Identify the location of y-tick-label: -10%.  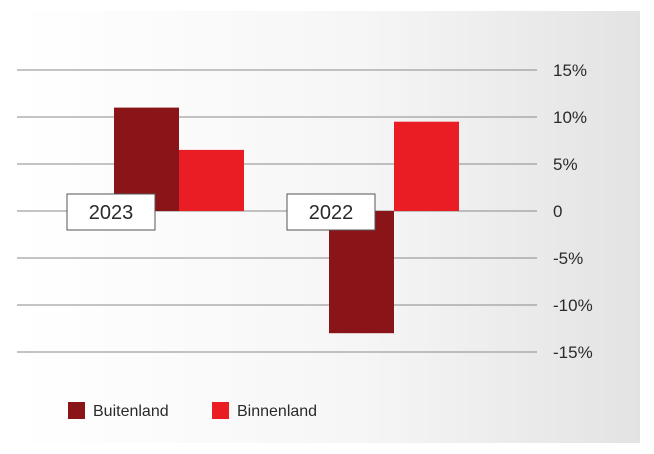
(573, 305).